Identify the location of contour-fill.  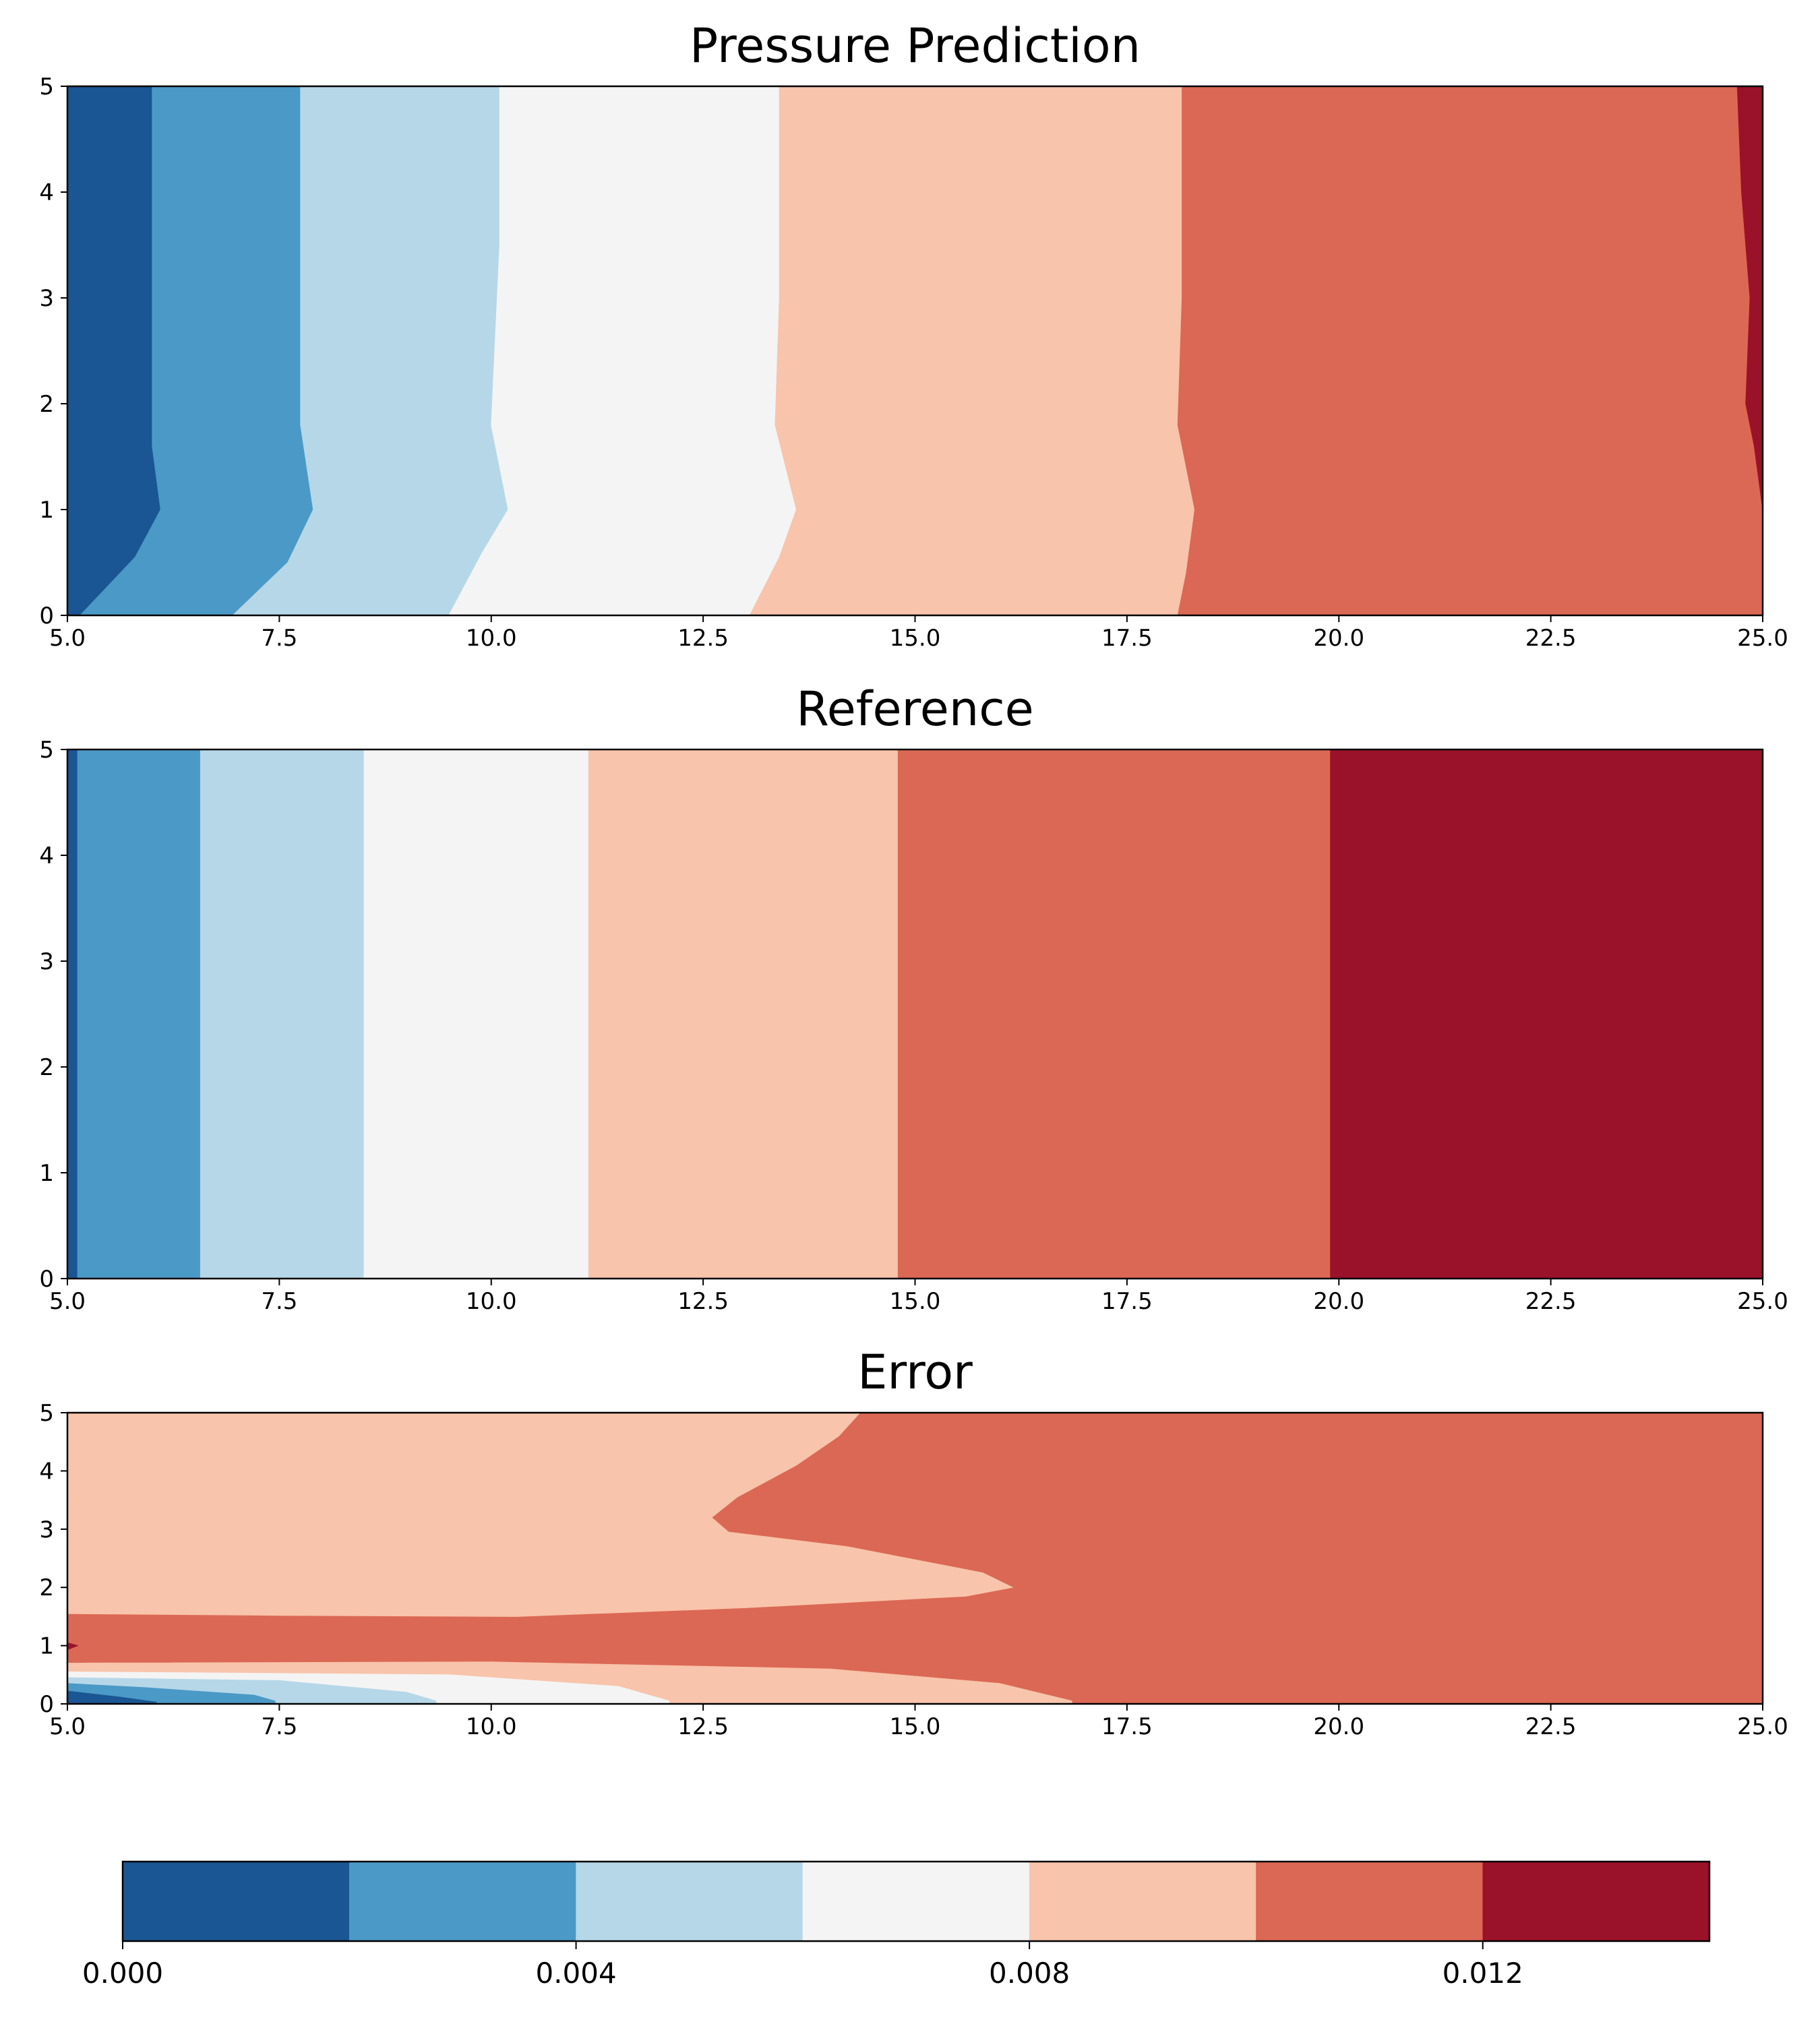
(915, 1558).